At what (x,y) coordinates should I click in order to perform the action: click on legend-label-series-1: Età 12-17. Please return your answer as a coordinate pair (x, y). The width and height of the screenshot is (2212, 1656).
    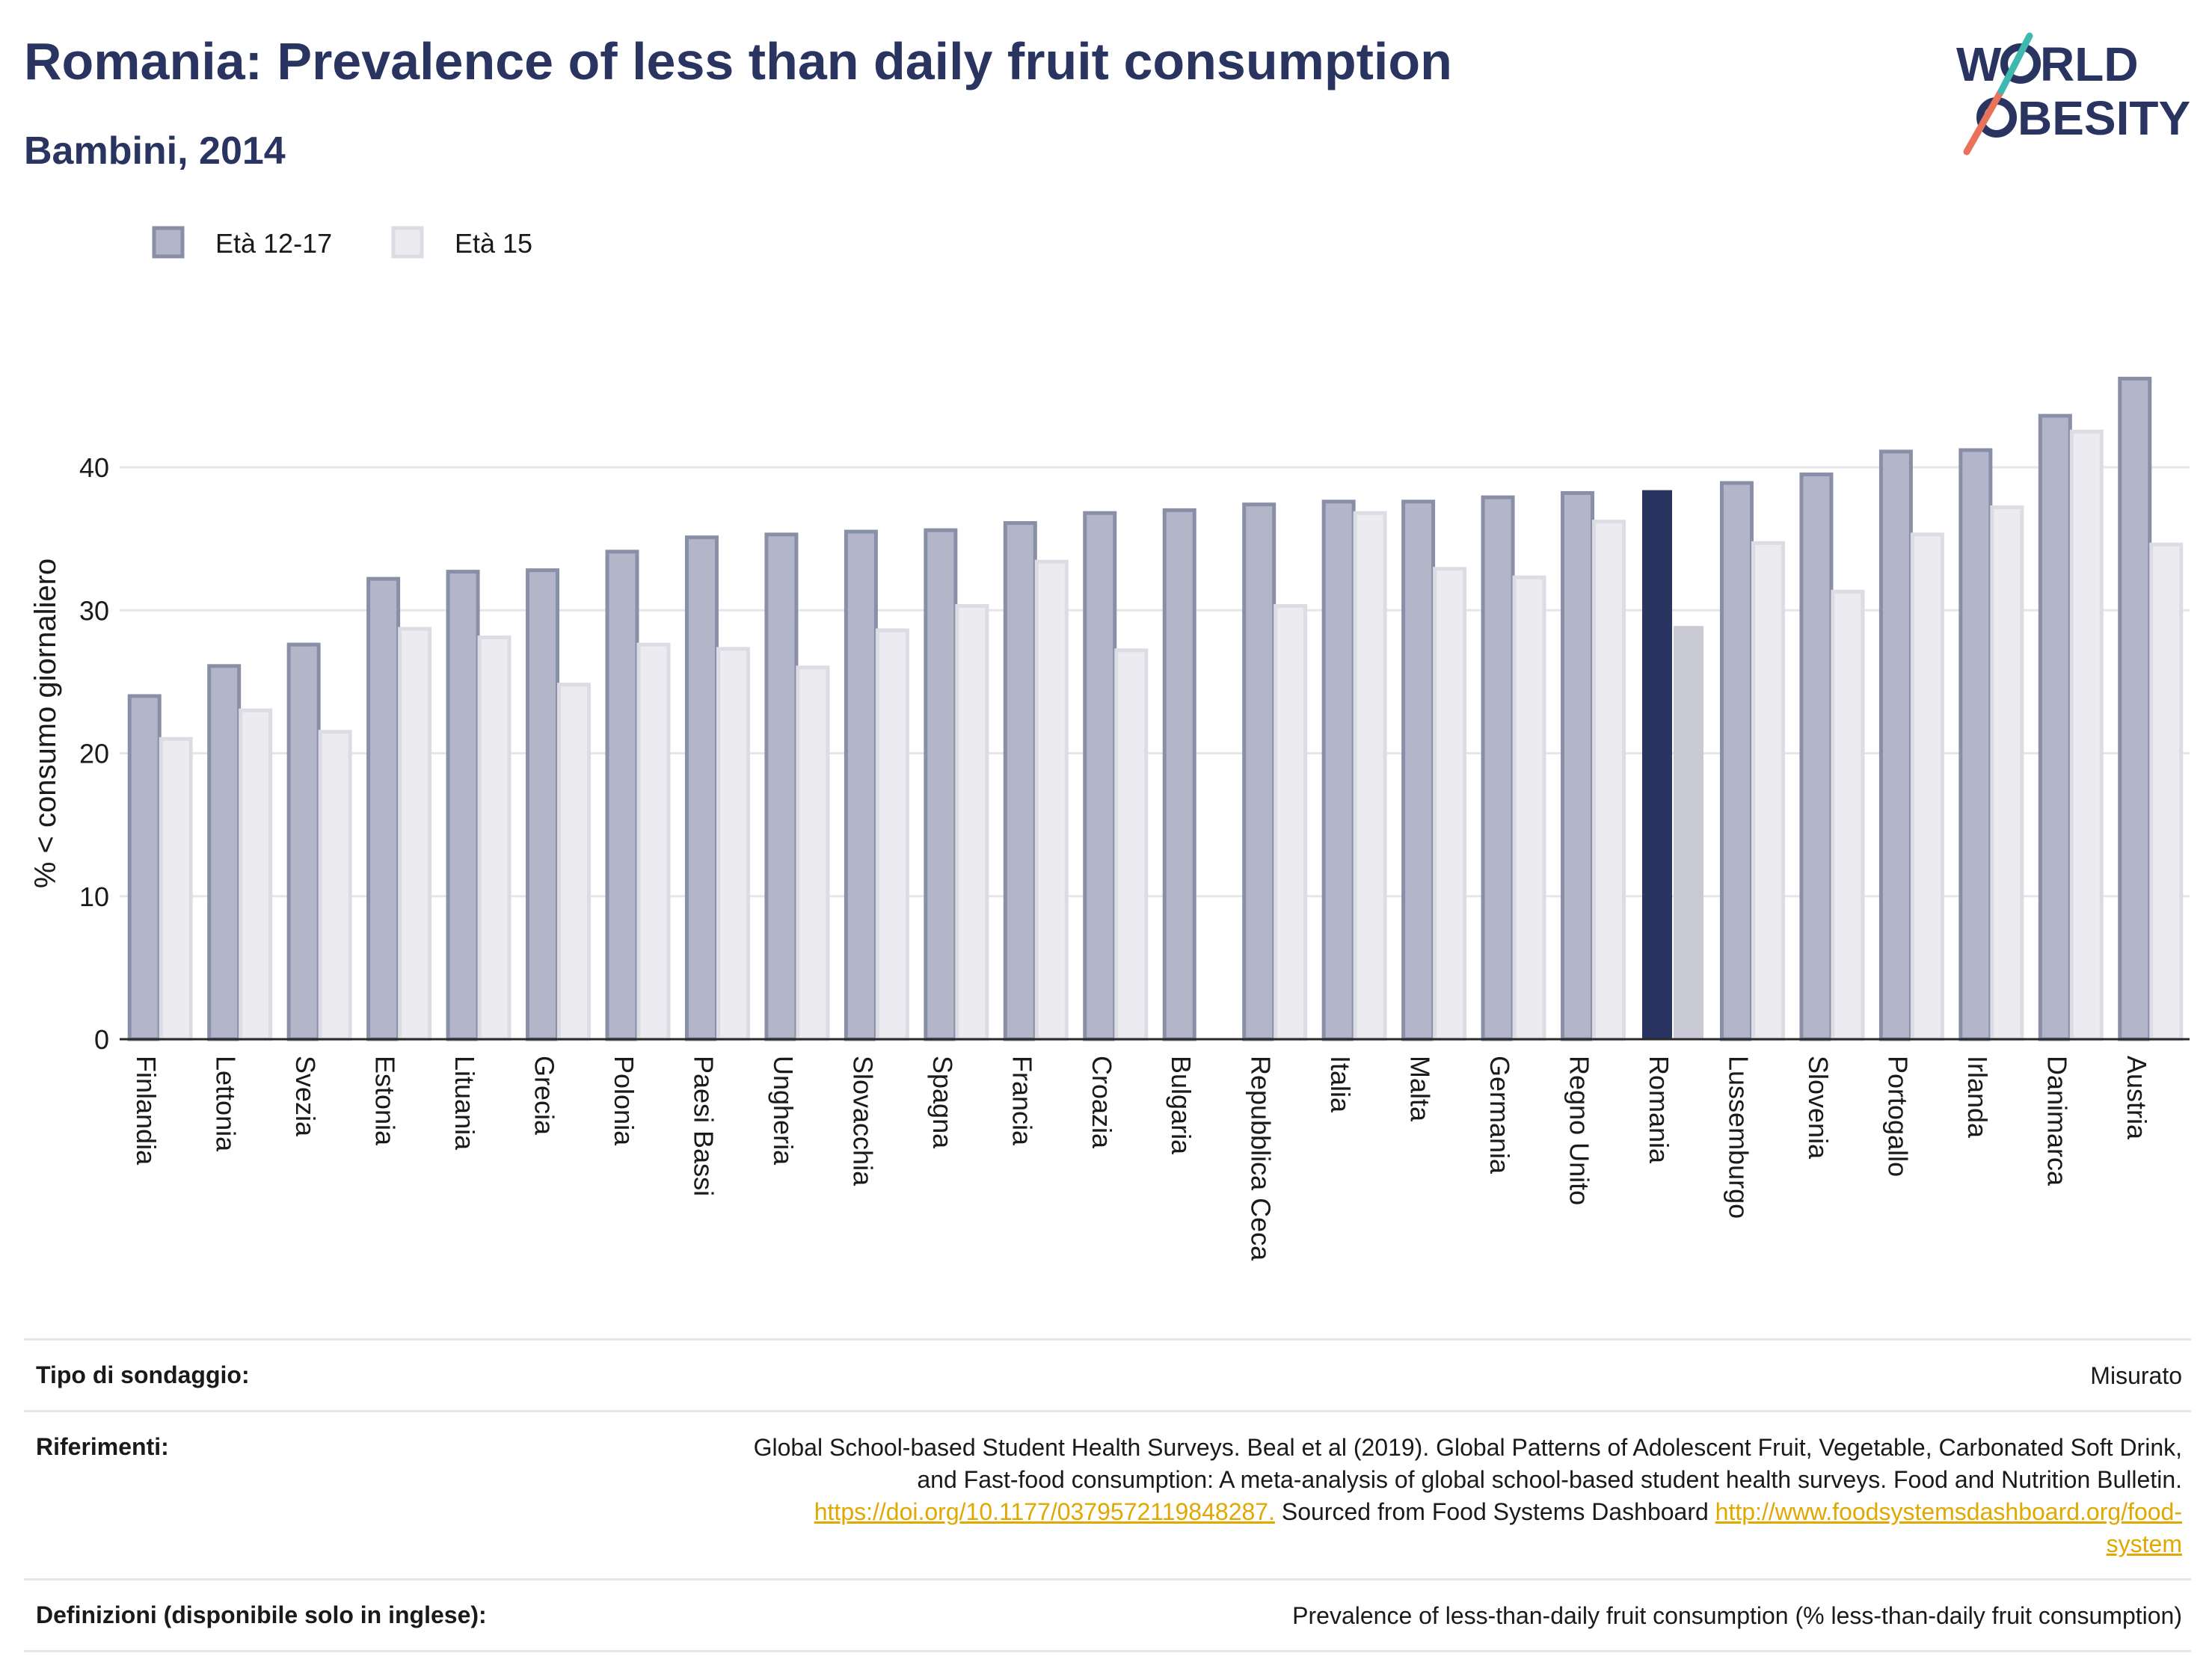
    Looking at the image, I should click on (273, 243).